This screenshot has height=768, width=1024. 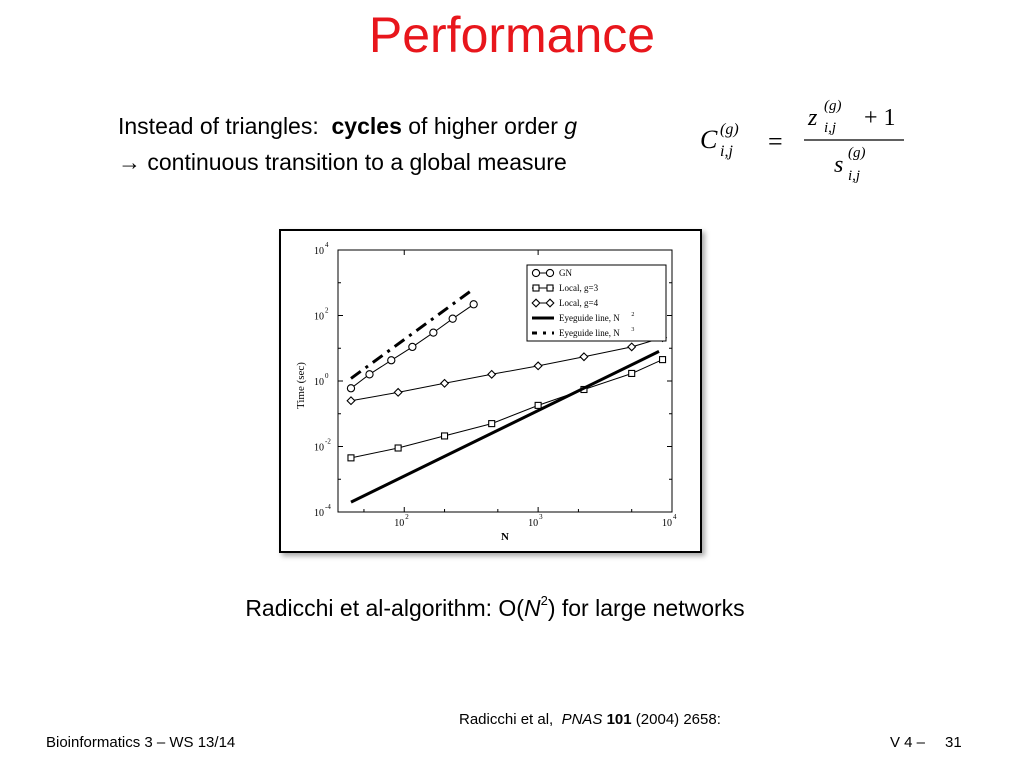 What do you see at coordinates (301, 385) in the screenshot?
I see `y-axis-label: Time (sec)` at bounding box center [301, 385].